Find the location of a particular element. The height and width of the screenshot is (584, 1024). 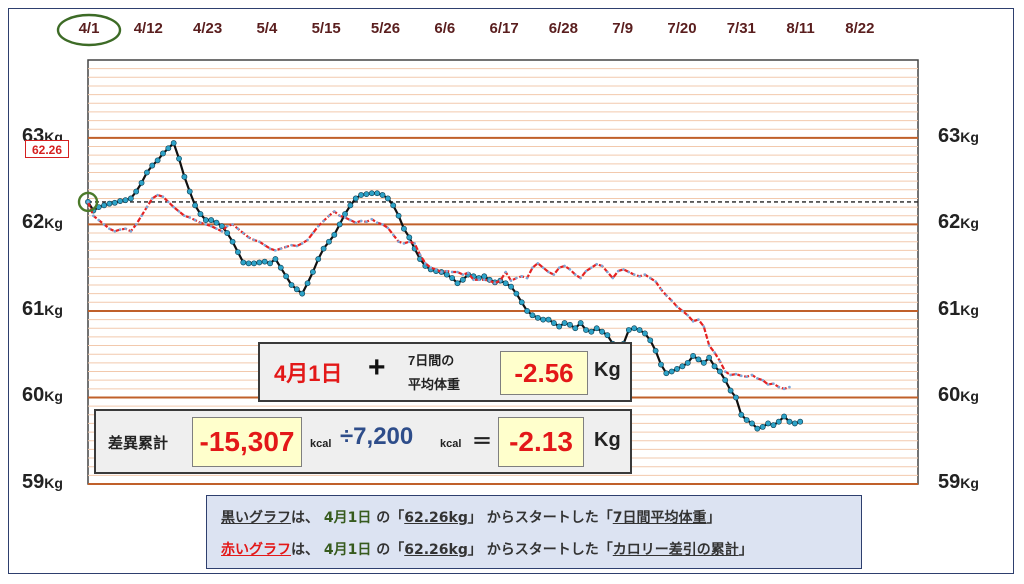

kcal-unit-2: kcal is located at coordinates (451, 444).